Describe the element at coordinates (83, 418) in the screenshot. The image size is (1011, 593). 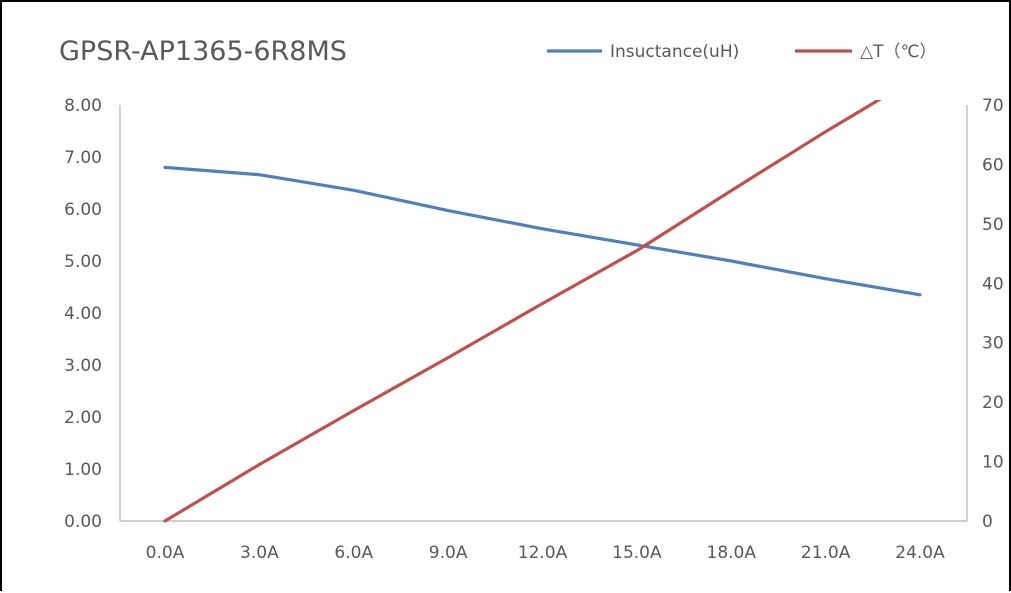
I see `left-tick-label: 2.00` at that location.